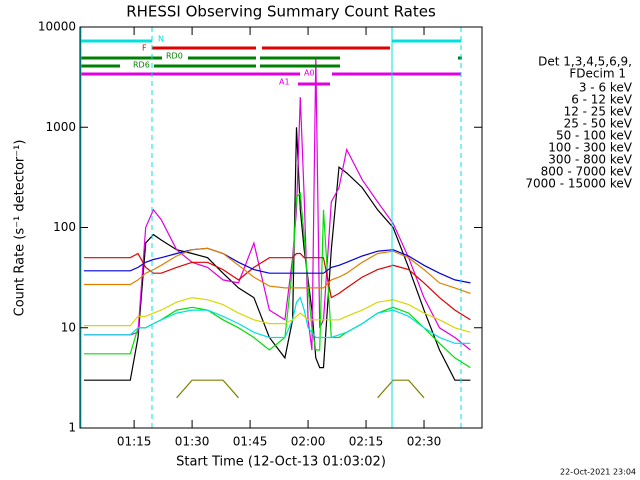  I want to click on annotation: A0, so click(309, 73).